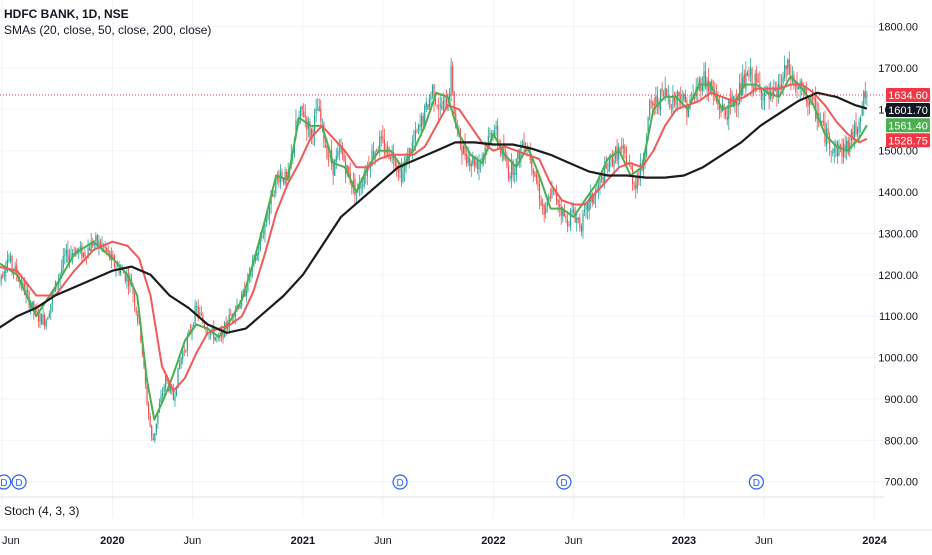 The image size is (932, 555). I want to click on x-tick-label: 2022, so click(493, 541).